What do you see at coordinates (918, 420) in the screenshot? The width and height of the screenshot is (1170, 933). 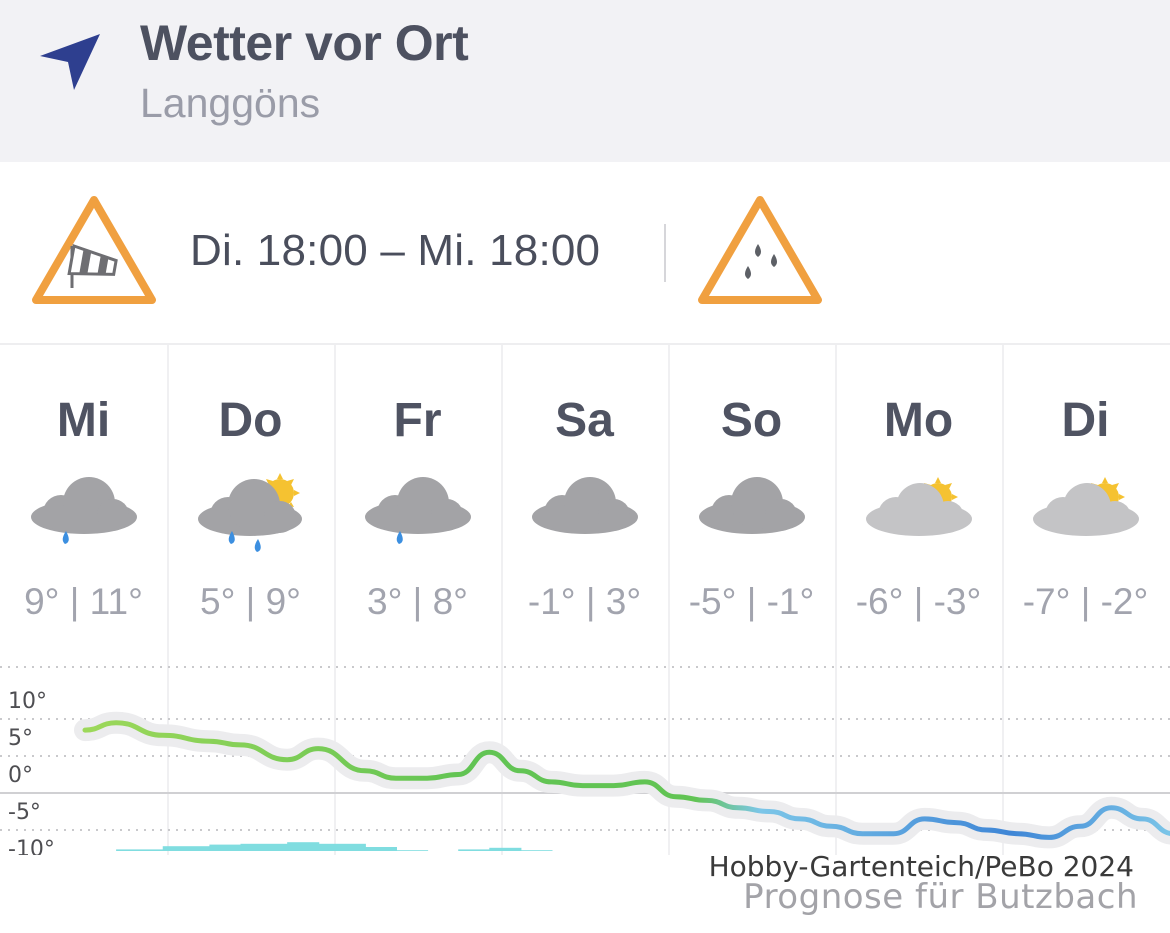 I see `day-name: Mo` at bounding box center [918, 420].